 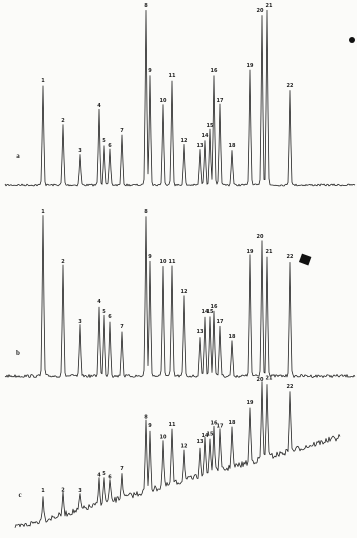 What do you see at coordinates (19, 495) in the screenshot?
I see `panel-label: c` at bounding box center [19, 495].